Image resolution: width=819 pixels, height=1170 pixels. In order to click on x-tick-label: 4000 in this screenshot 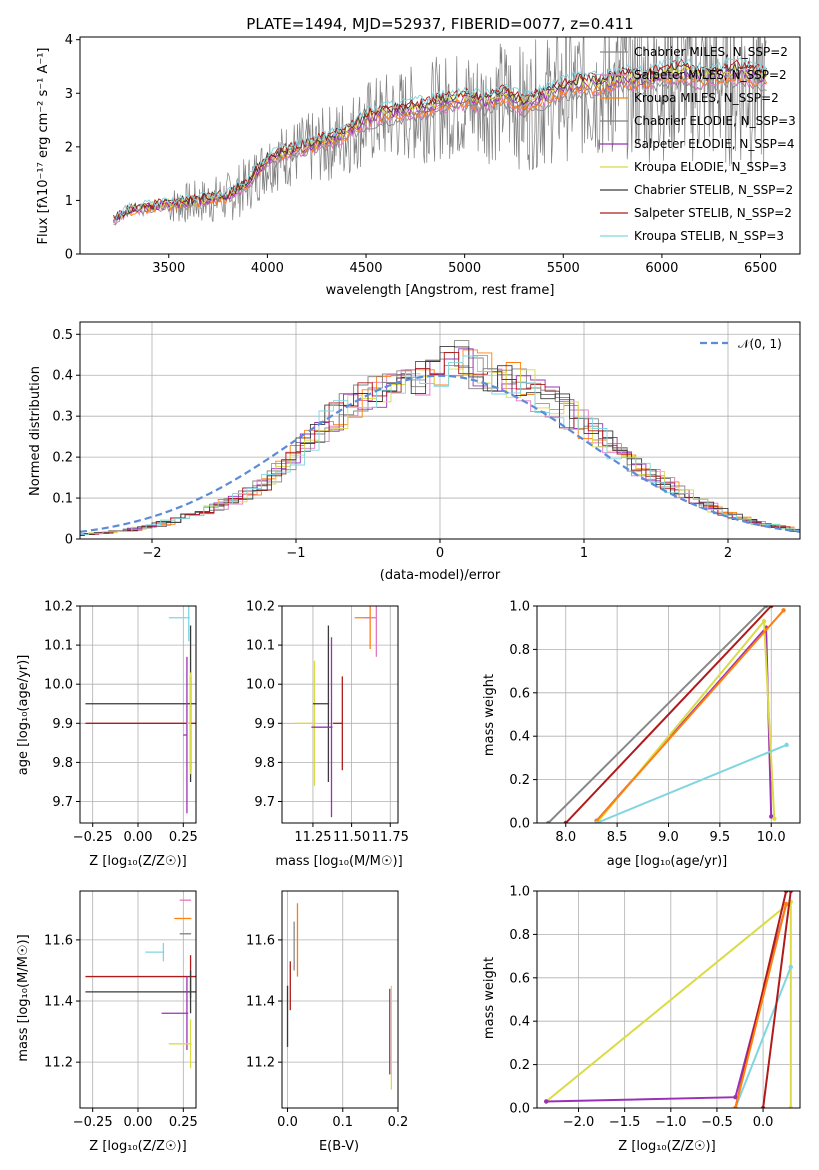, I will do `click(267, 268)`.